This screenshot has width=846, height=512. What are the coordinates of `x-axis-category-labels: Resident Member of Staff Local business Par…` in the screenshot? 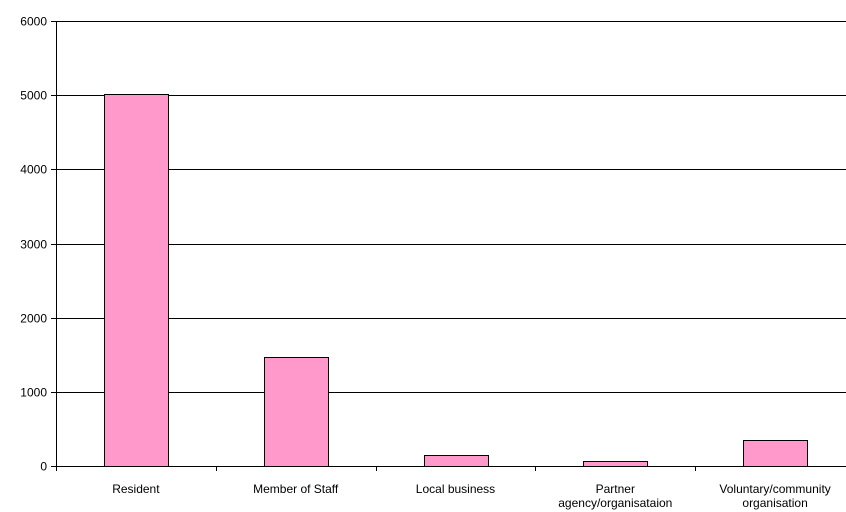 It's located at (471, 496).